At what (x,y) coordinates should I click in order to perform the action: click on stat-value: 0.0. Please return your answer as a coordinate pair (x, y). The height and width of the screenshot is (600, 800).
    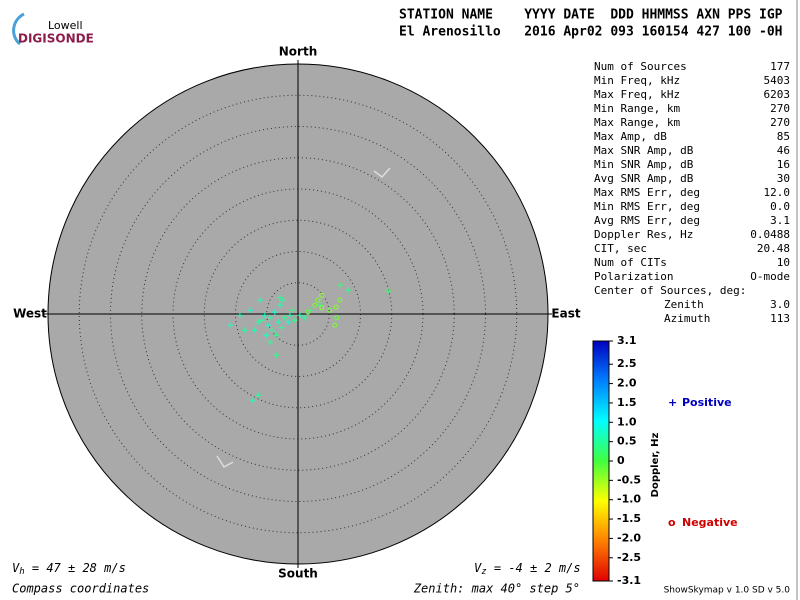
    Looking at the image, I should click on (780, 206).